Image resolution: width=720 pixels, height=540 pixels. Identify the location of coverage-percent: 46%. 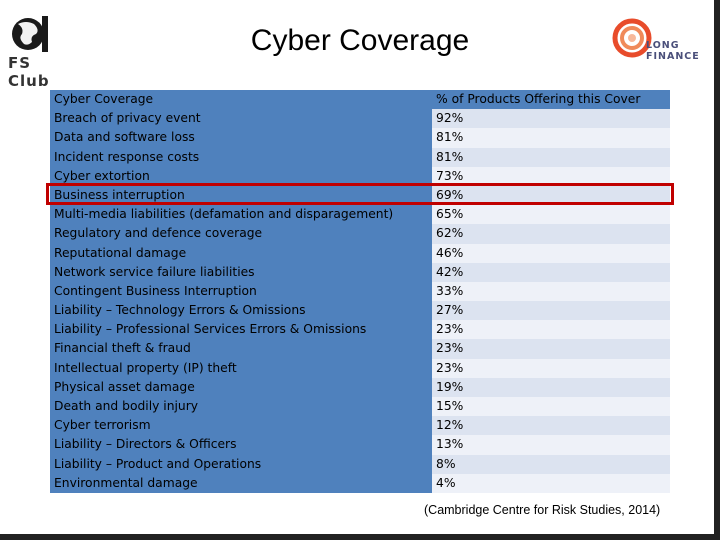
(551, 253).